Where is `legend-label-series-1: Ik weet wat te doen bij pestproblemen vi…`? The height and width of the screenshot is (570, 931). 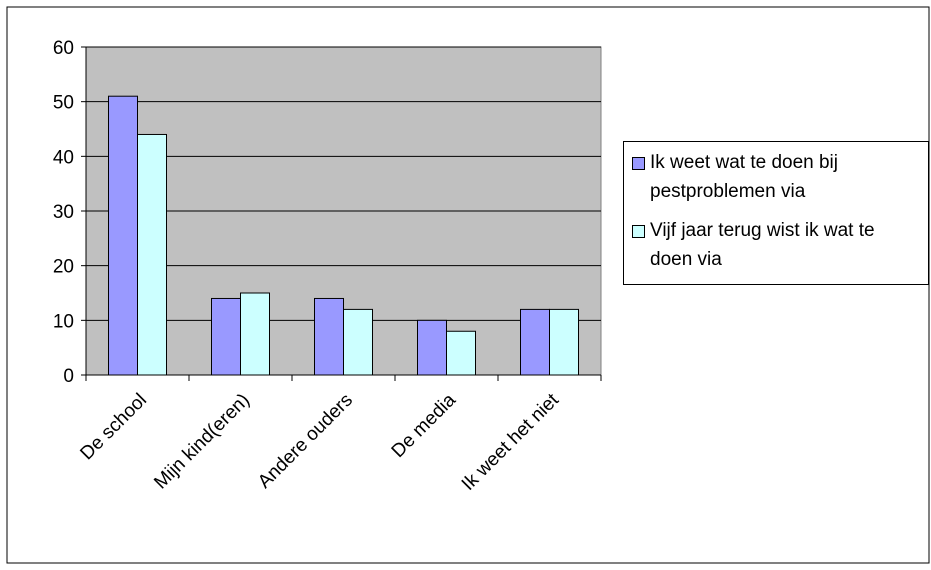 legend-label-series-1: Ik weet wat te doen bij pestproblemen vi… is located at coordinates (744, 177).